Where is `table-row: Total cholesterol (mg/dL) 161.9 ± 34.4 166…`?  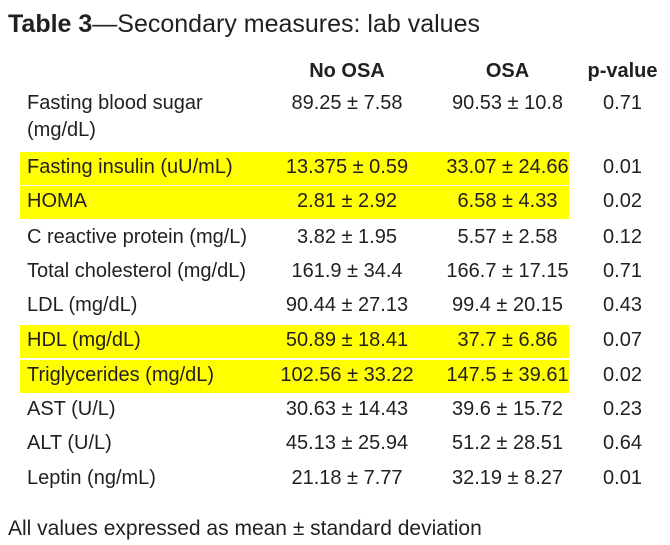 table-row: Total cholesterol (mg/dL) 161.9 ± 34.4 166… is located at coordinates (335, 274).